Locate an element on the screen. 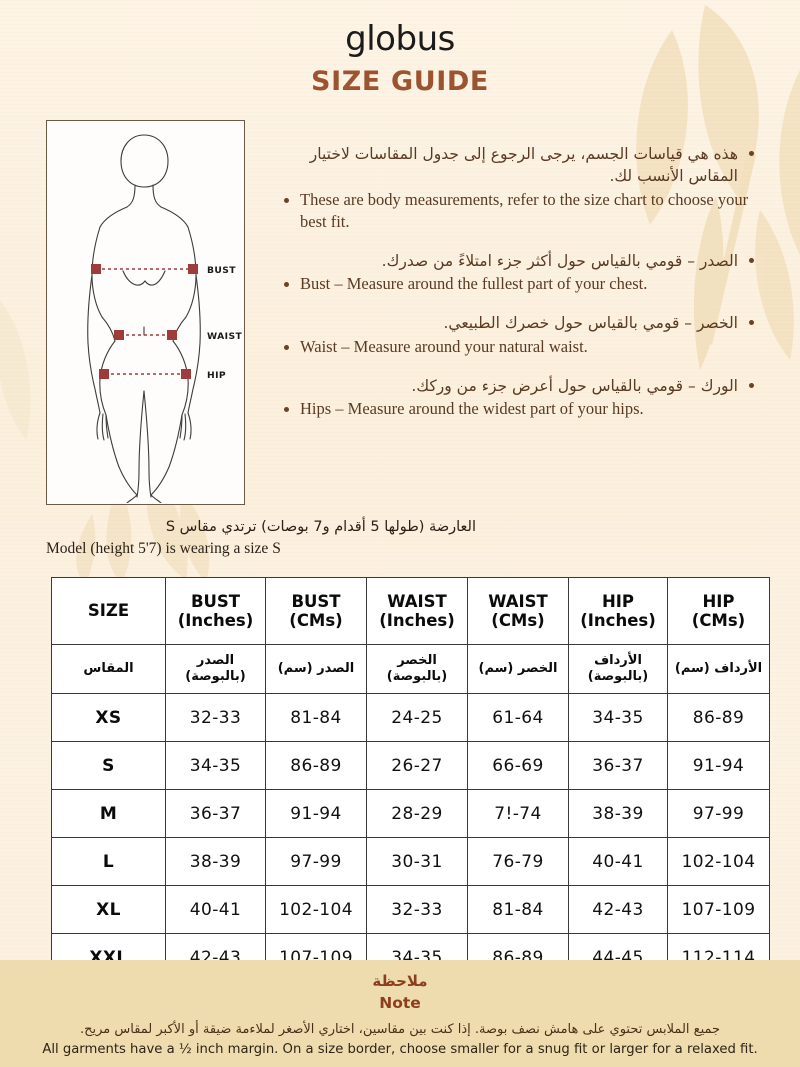 This screenshot has width=800, height=1067. cell-bust-cm: 81-84 is located at coordinates (316, 717).